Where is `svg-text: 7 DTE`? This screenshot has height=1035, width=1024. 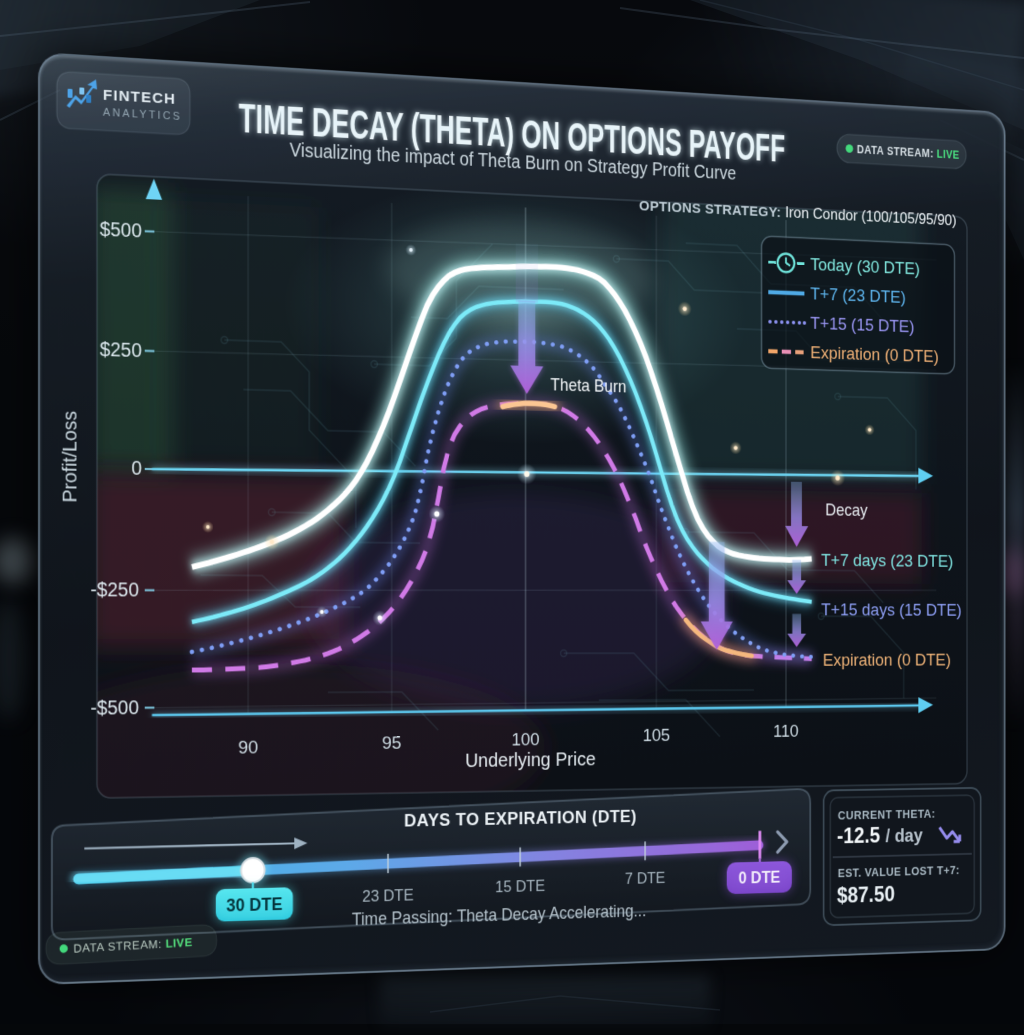 svg-text: 7 DTE is located at coordinates (645, 879).